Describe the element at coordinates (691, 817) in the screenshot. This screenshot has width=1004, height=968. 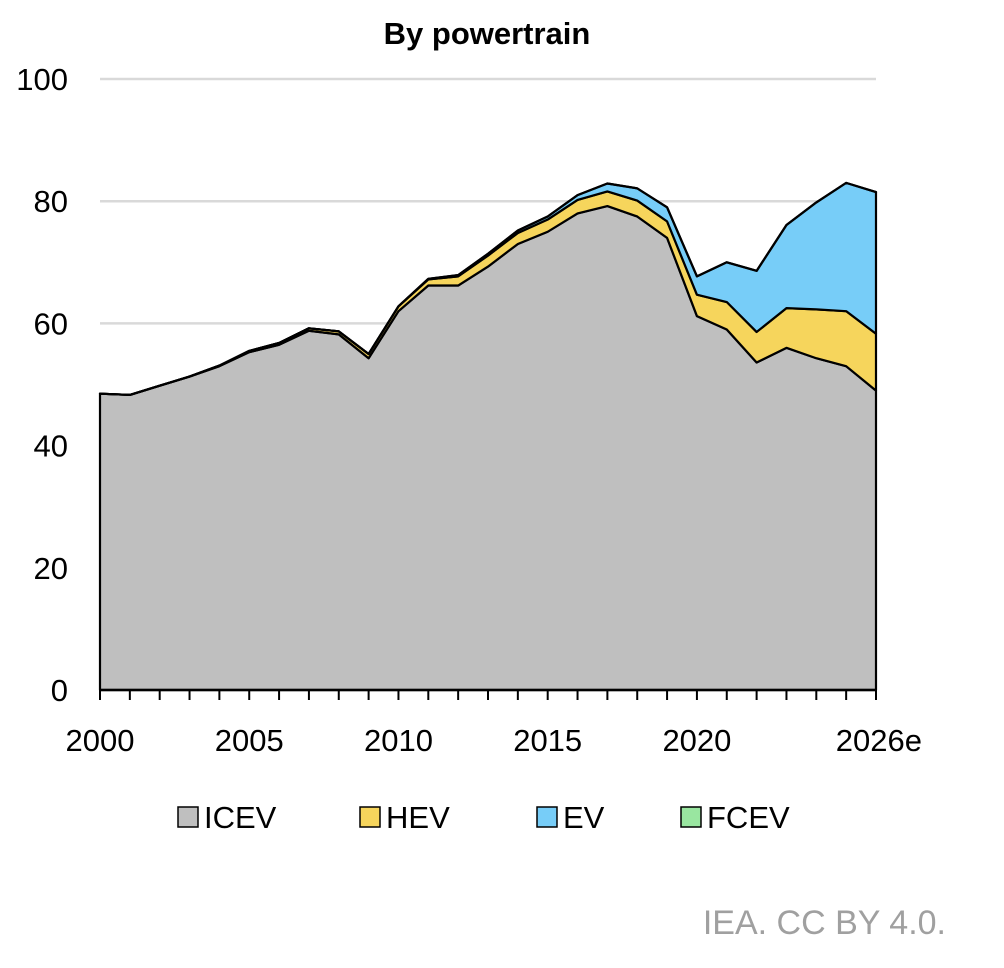
I see `legend-swatch-fcev` at that location.